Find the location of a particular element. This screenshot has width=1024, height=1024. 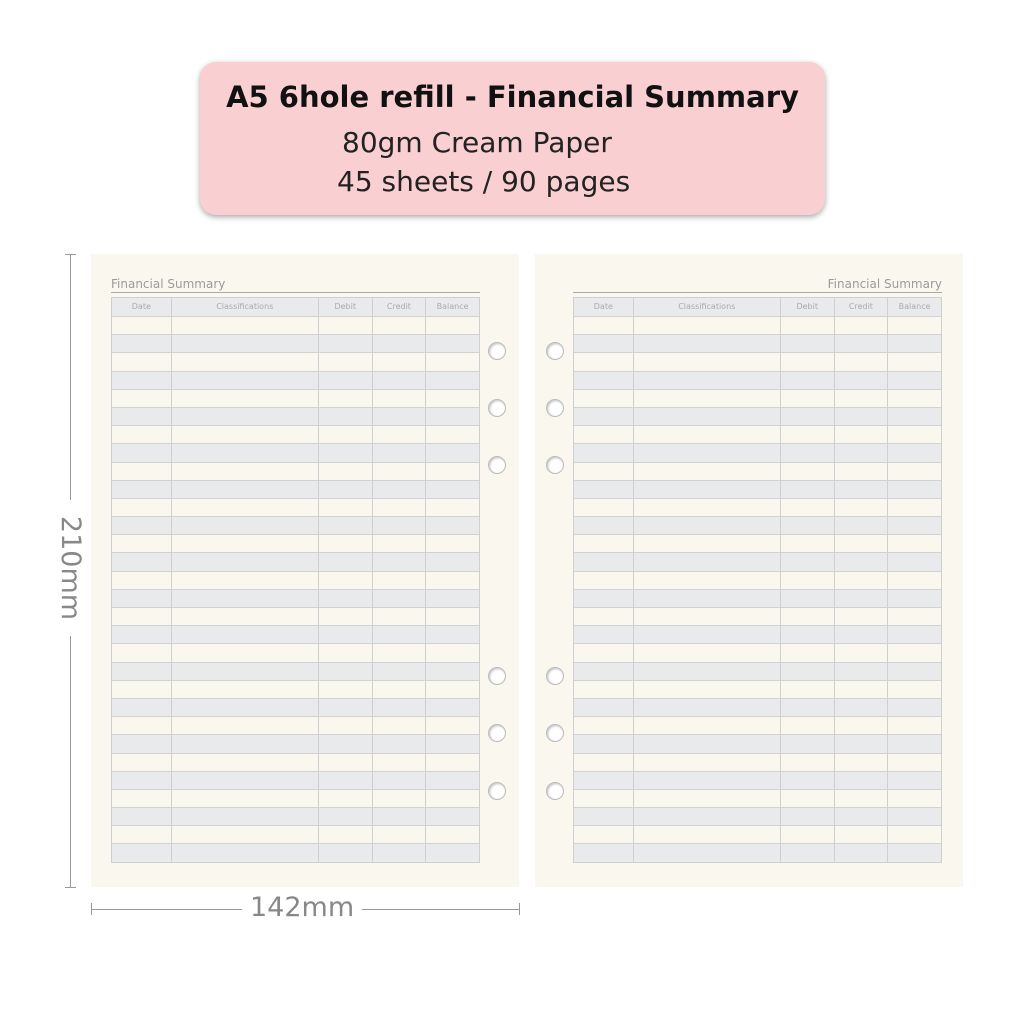

title-rule is located at coordinates (295, 292).